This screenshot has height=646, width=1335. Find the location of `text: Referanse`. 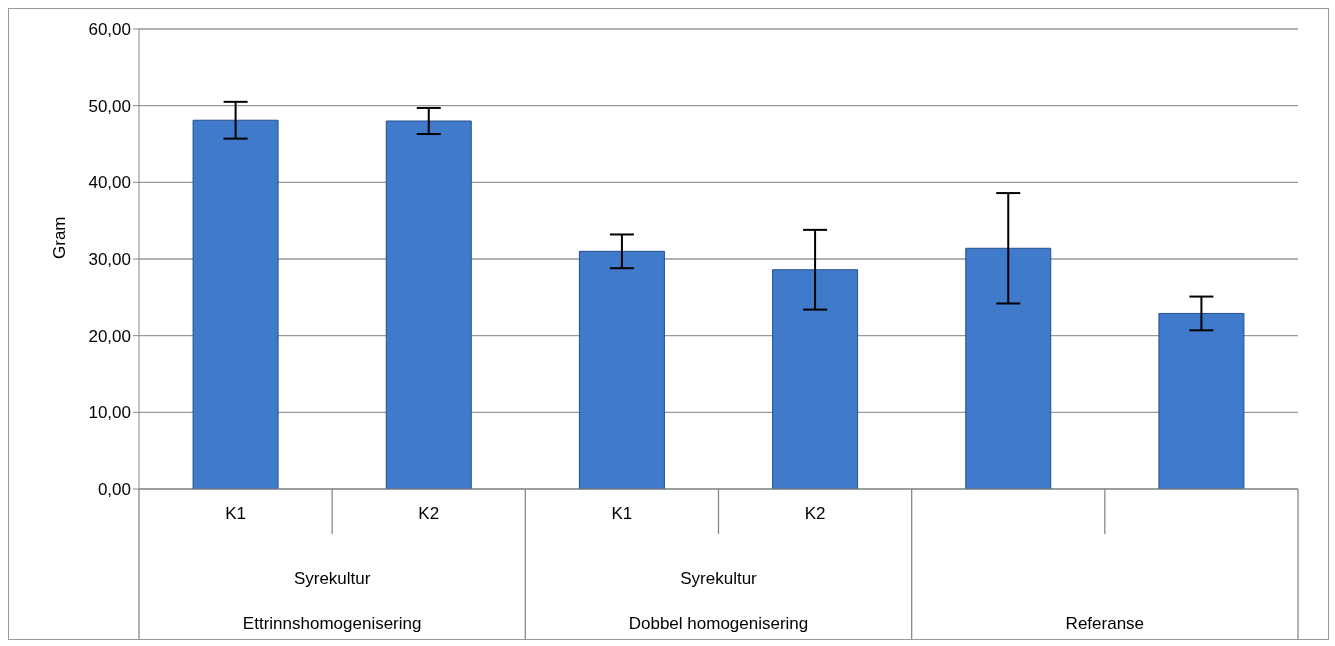

text: Referanse is located at coordinates (1105, 623).